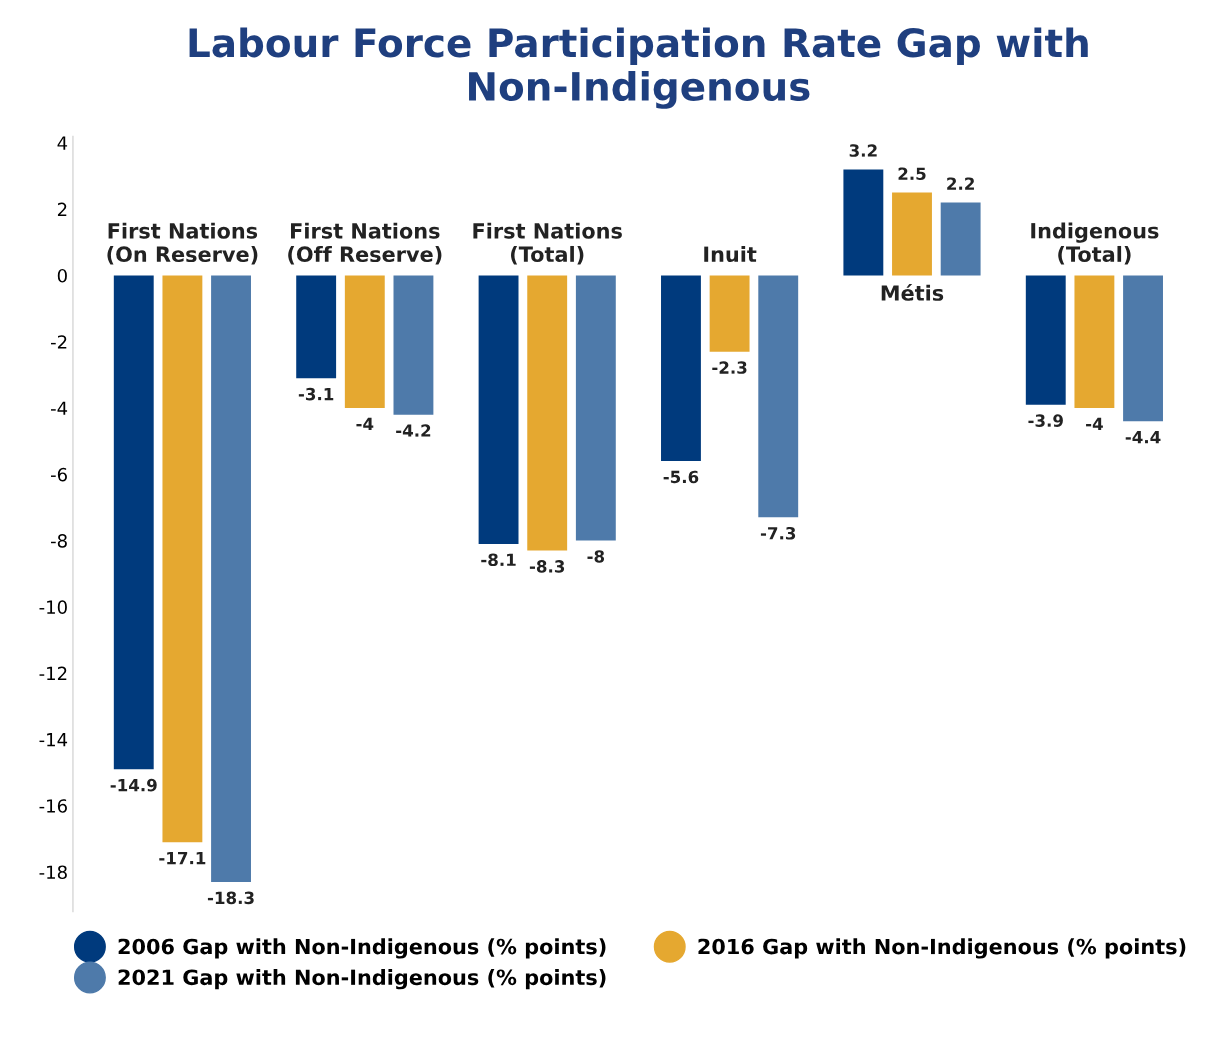 Image resolution: width=1216 pixels, height=1048 pixels. I want to click on data-label: -17.1, so click(182, 858).